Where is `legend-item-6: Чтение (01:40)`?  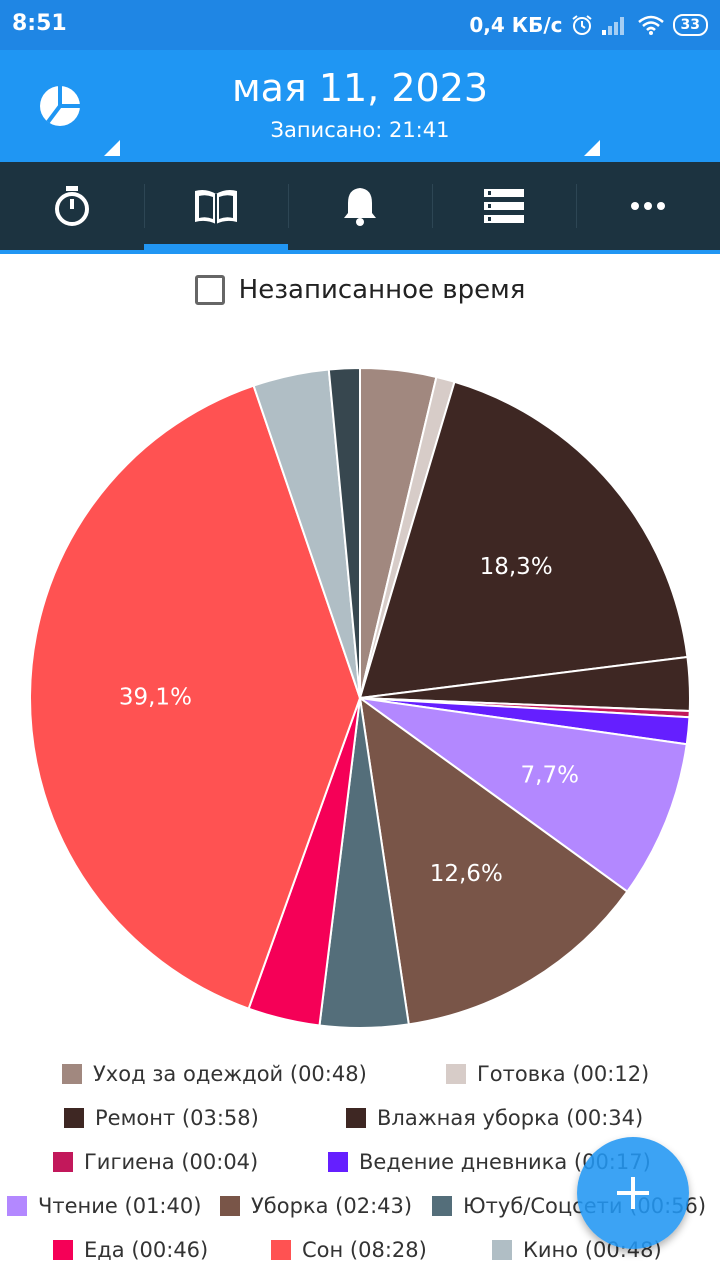 legend-item-6: Чтение (01:40) is located at coordinates (104, 1206).